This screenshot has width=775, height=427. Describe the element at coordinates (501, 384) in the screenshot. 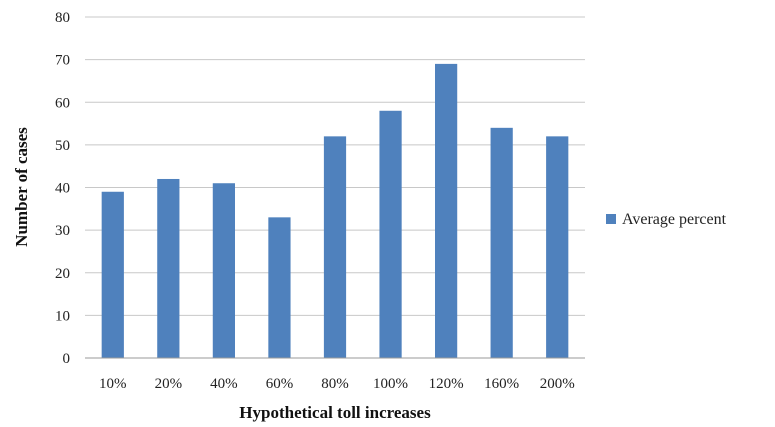

I see `x-tick-label: 160%` at that location.